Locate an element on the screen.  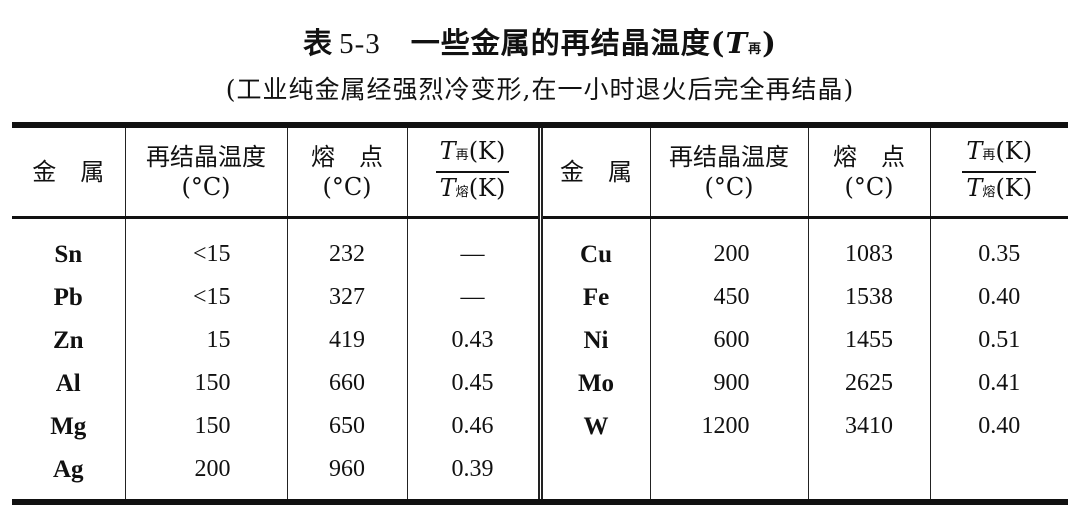
table-row: Zn 15 419 0.43 Ni 600 1455 0.51 is located at coordinates (540, 340).